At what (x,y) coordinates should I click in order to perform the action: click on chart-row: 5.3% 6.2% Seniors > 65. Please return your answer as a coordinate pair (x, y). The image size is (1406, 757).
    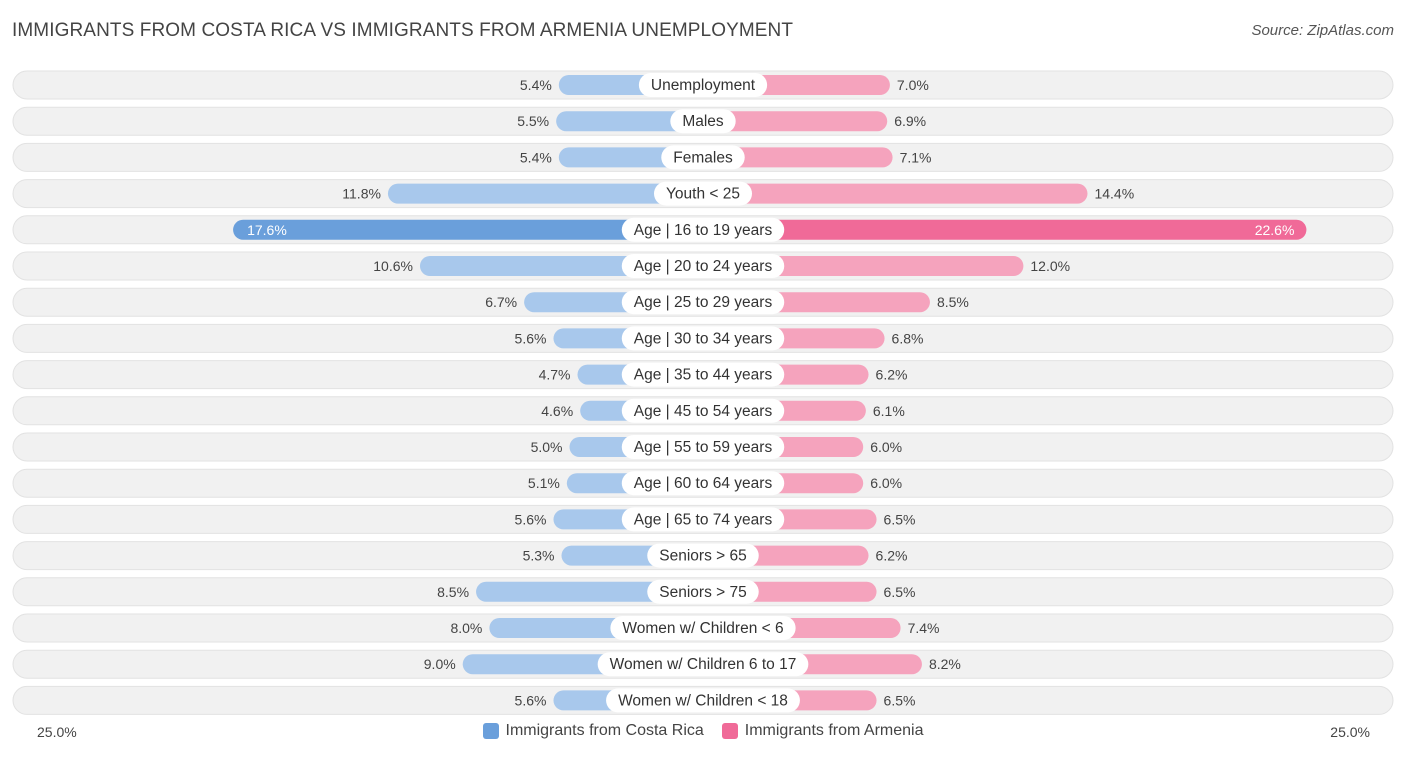
    Looking at the image, I should click on (703, 556).